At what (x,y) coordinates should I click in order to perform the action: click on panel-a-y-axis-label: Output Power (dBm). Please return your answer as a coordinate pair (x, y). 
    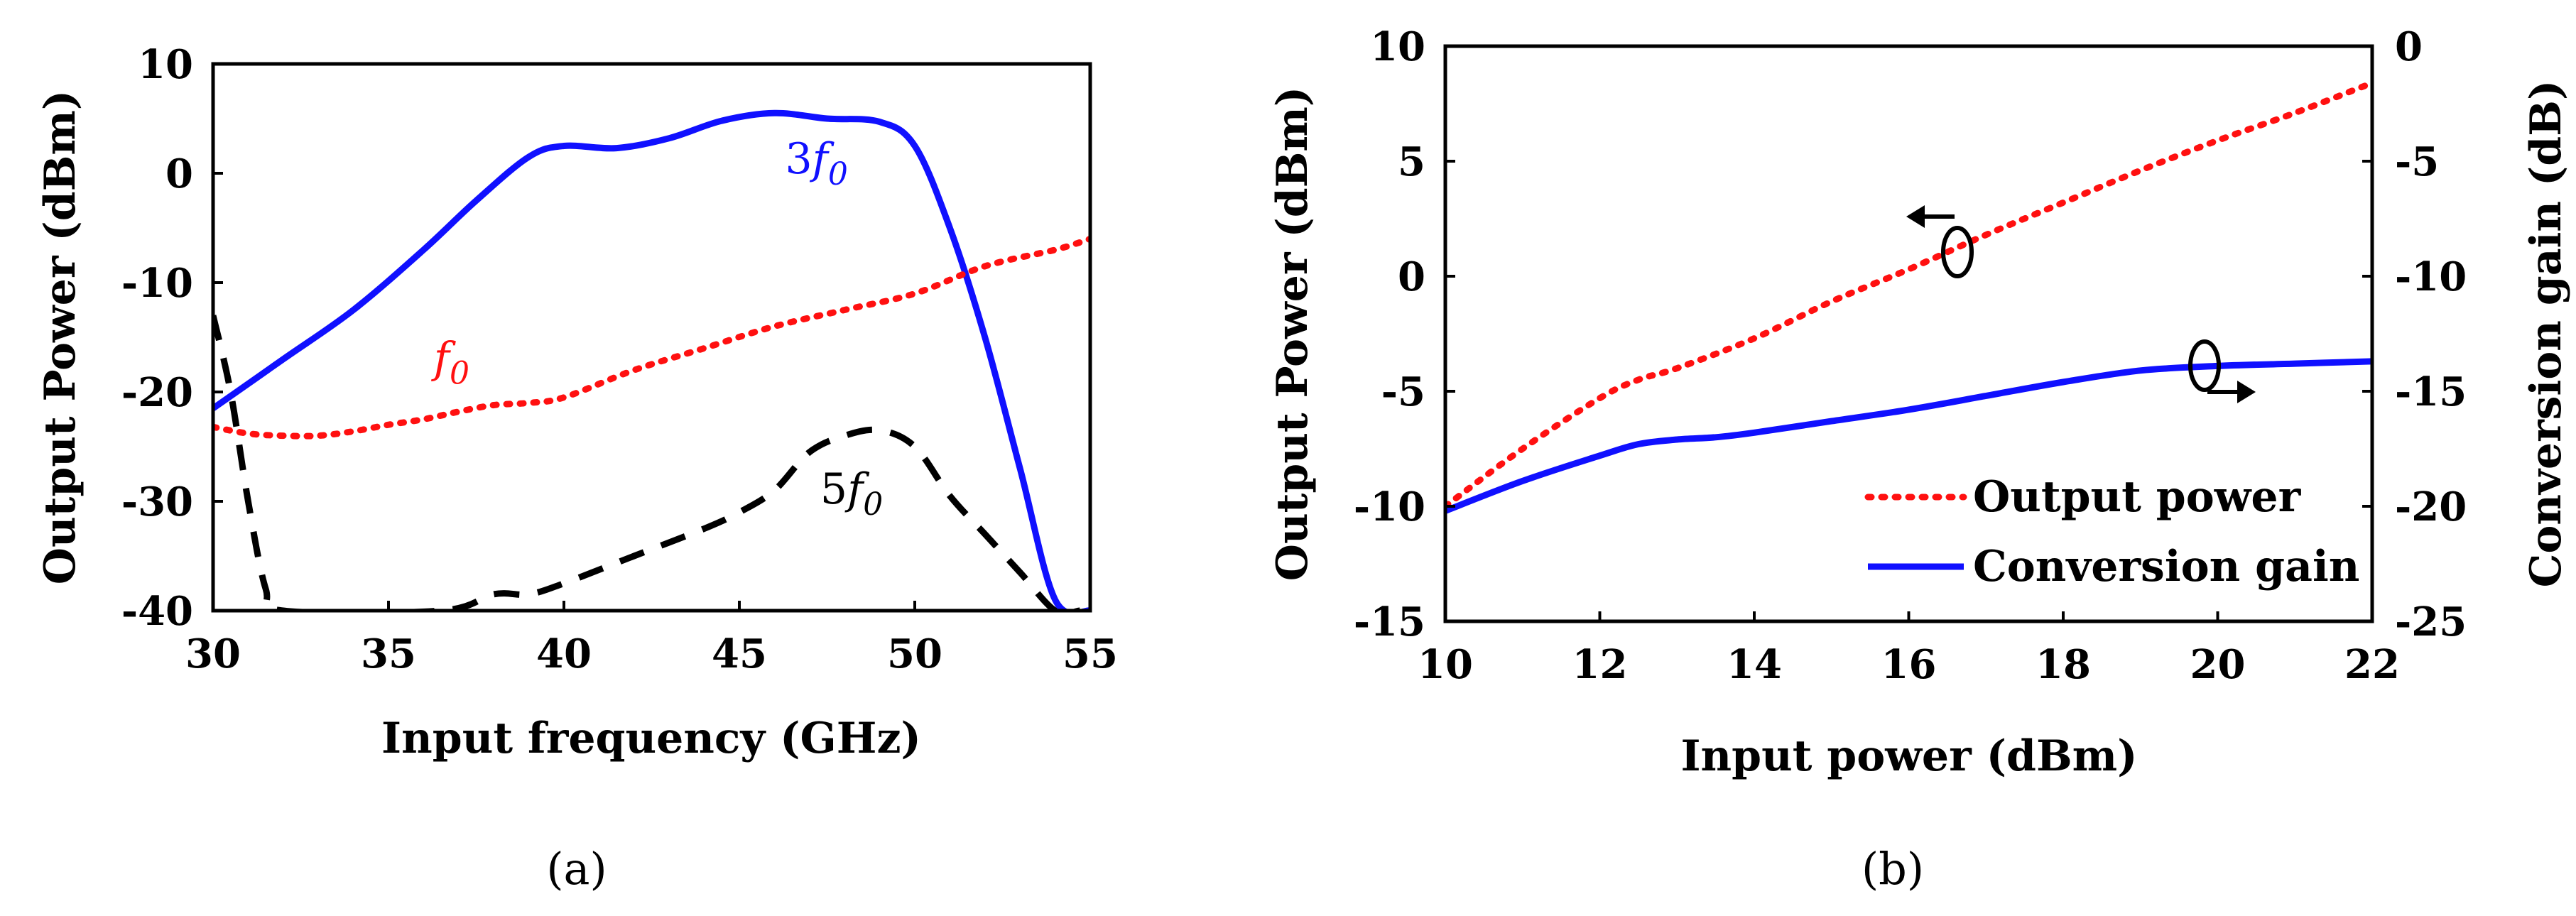
    Looking at the image, I should click on (61, 337).